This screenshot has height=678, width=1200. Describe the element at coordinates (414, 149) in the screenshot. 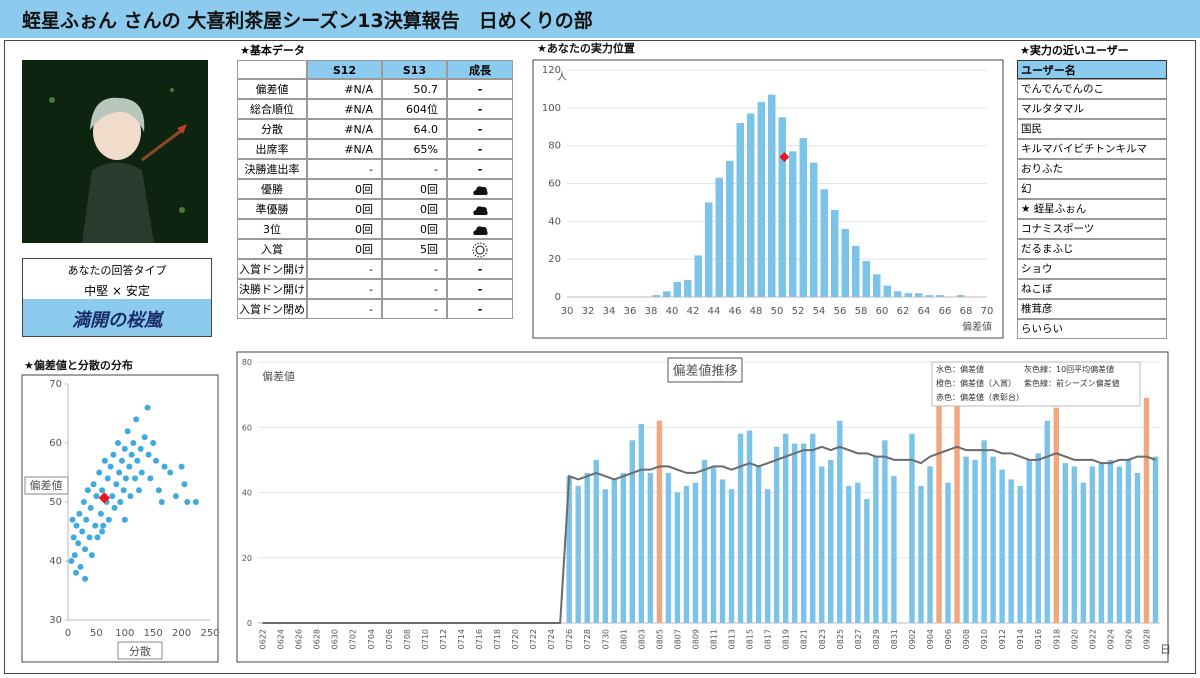

I see `s13-cell: 65%` at that location.